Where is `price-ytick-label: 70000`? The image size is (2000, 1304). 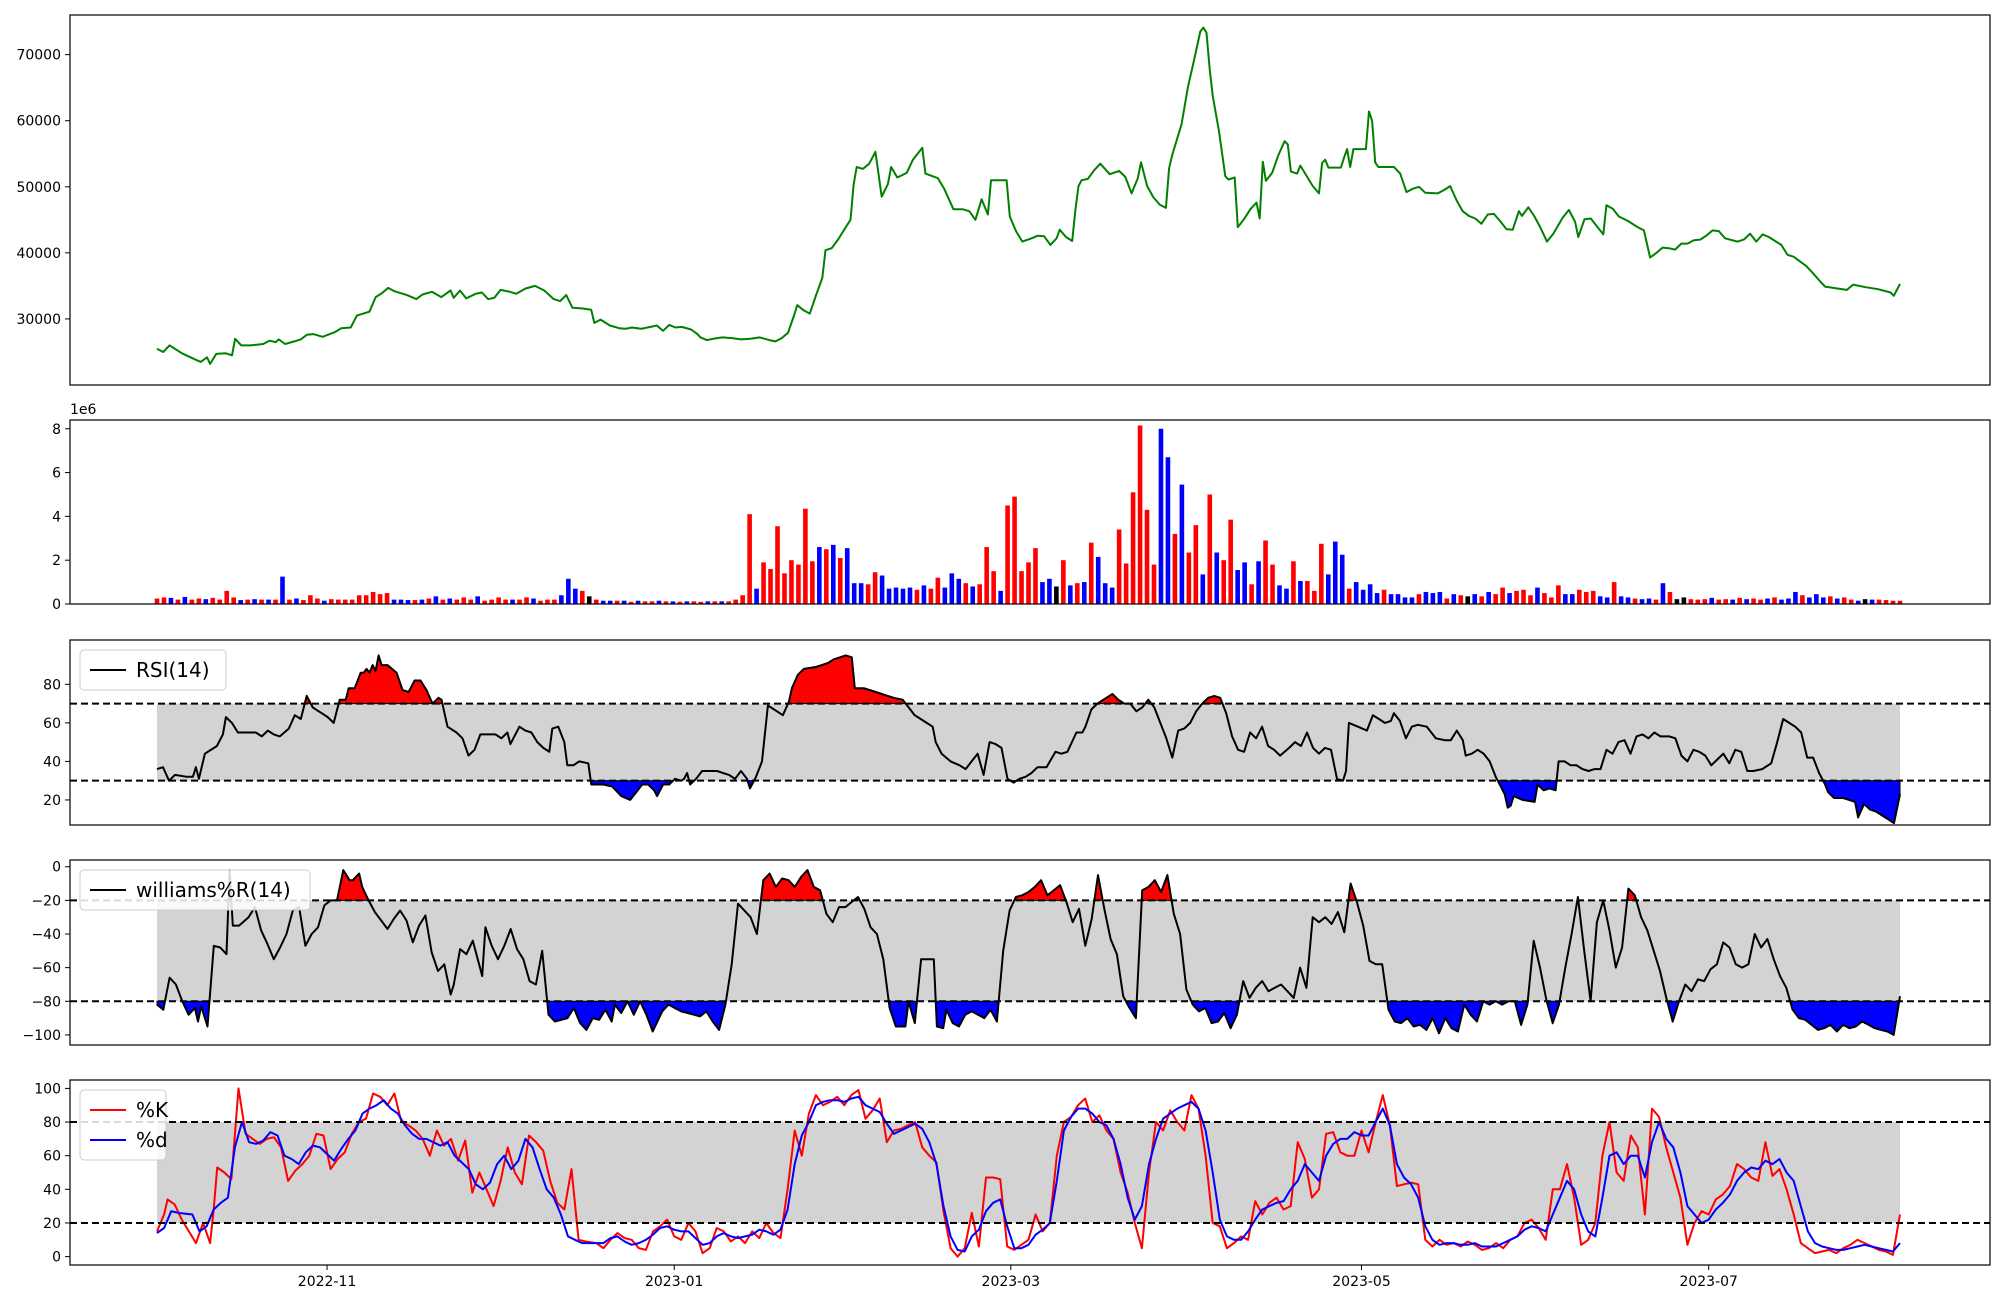 price-ytick-label: 70000 is located at coordinates (38, 56).